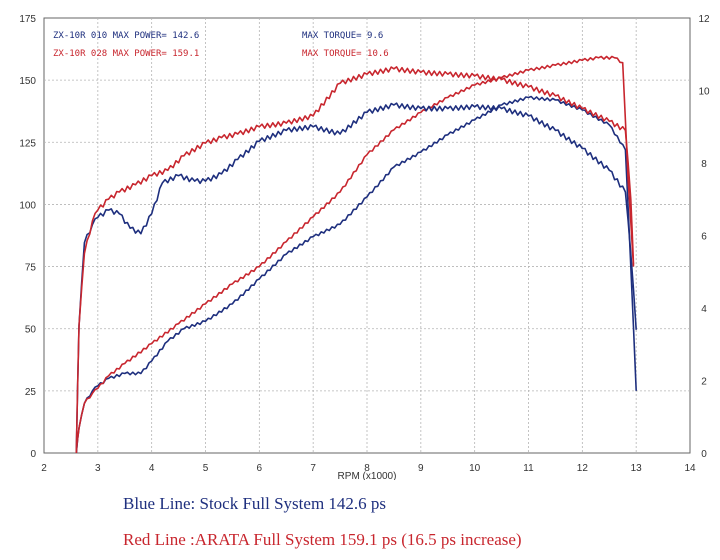 The image size is (720, 560). Describe the element at coordinates (690, 468) in the screenshot. I see `x-tick-label: 14` at that location.